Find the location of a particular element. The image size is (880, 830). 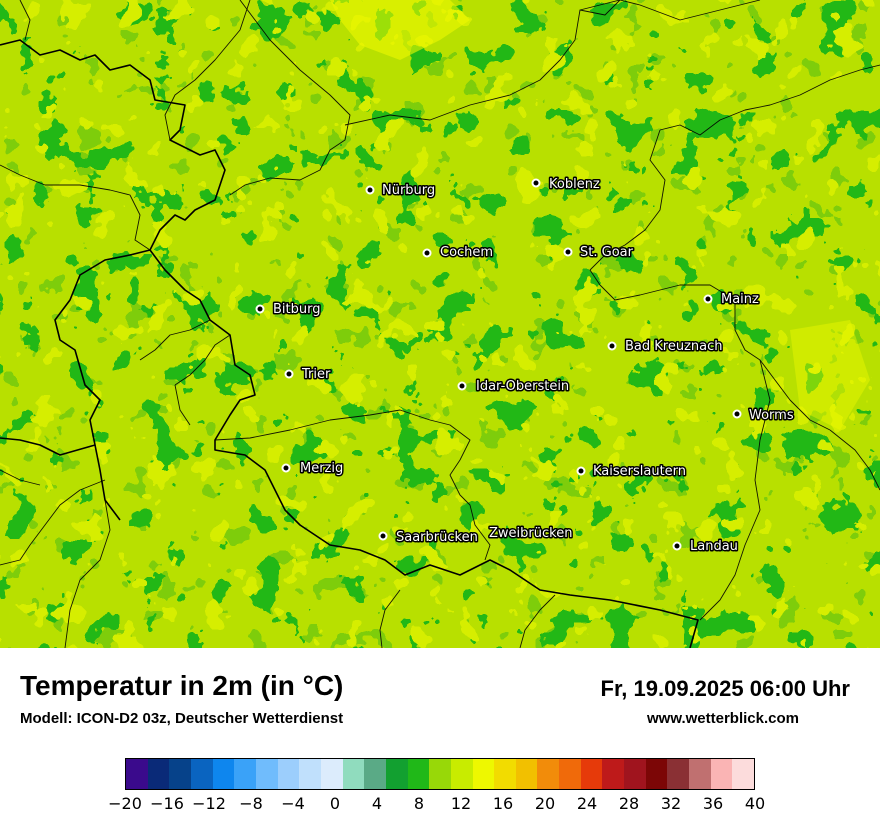

city-marker: Worms is located at coordinates (763, 416).